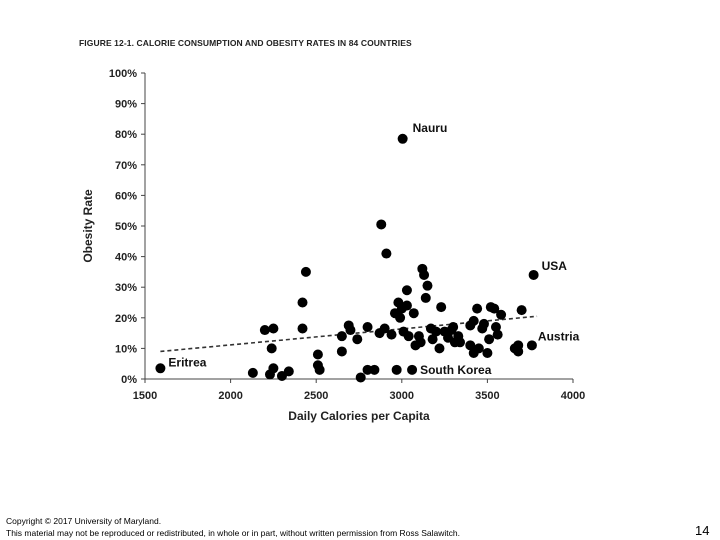 The width and height of the screenshot is (720, 540). Describe the element at coordinates (187, 362) in the screenshot. I see `point-label: Eritrea` at that location.